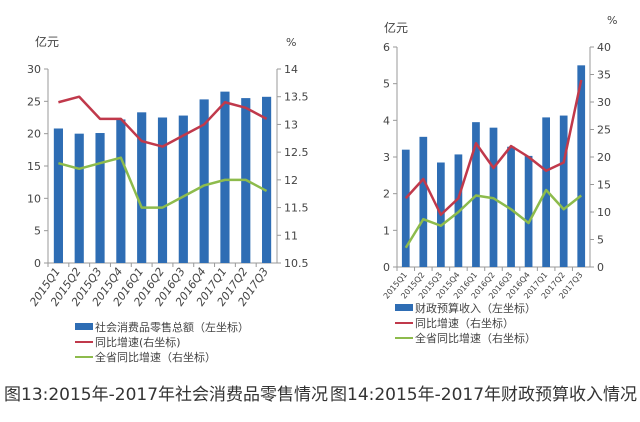  Describe the element at coordinates (34, 134) in the screenshot. I see `c1-left-tick-label: 20` at that location.